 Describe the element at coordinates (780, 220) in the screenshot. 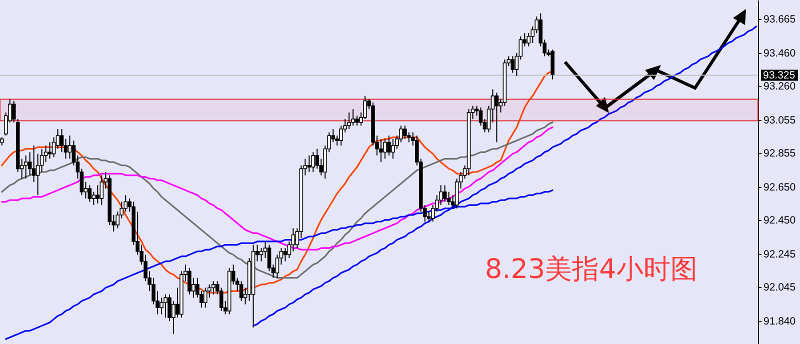

I see `y-tick-label: 92.450` at that location.